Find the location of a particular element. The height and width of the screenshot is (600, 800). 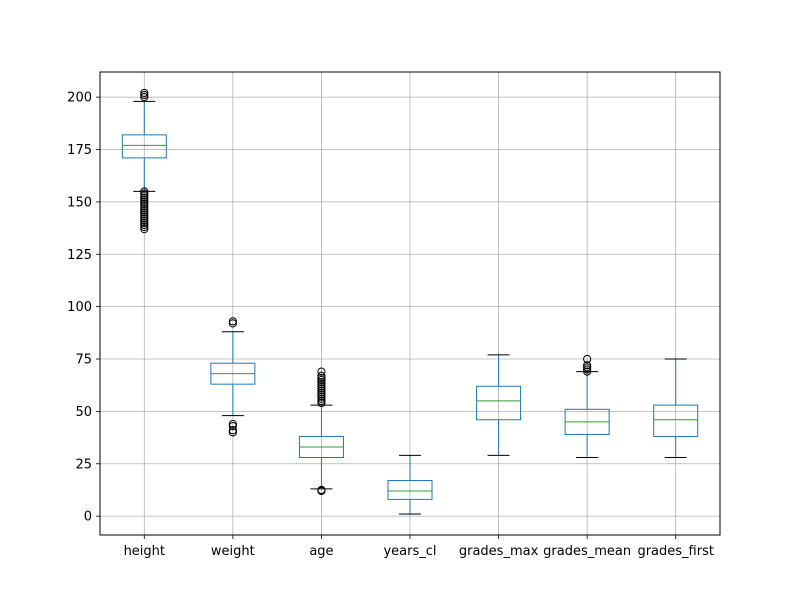

box-grades-mean is located at coordinates (587, 406).